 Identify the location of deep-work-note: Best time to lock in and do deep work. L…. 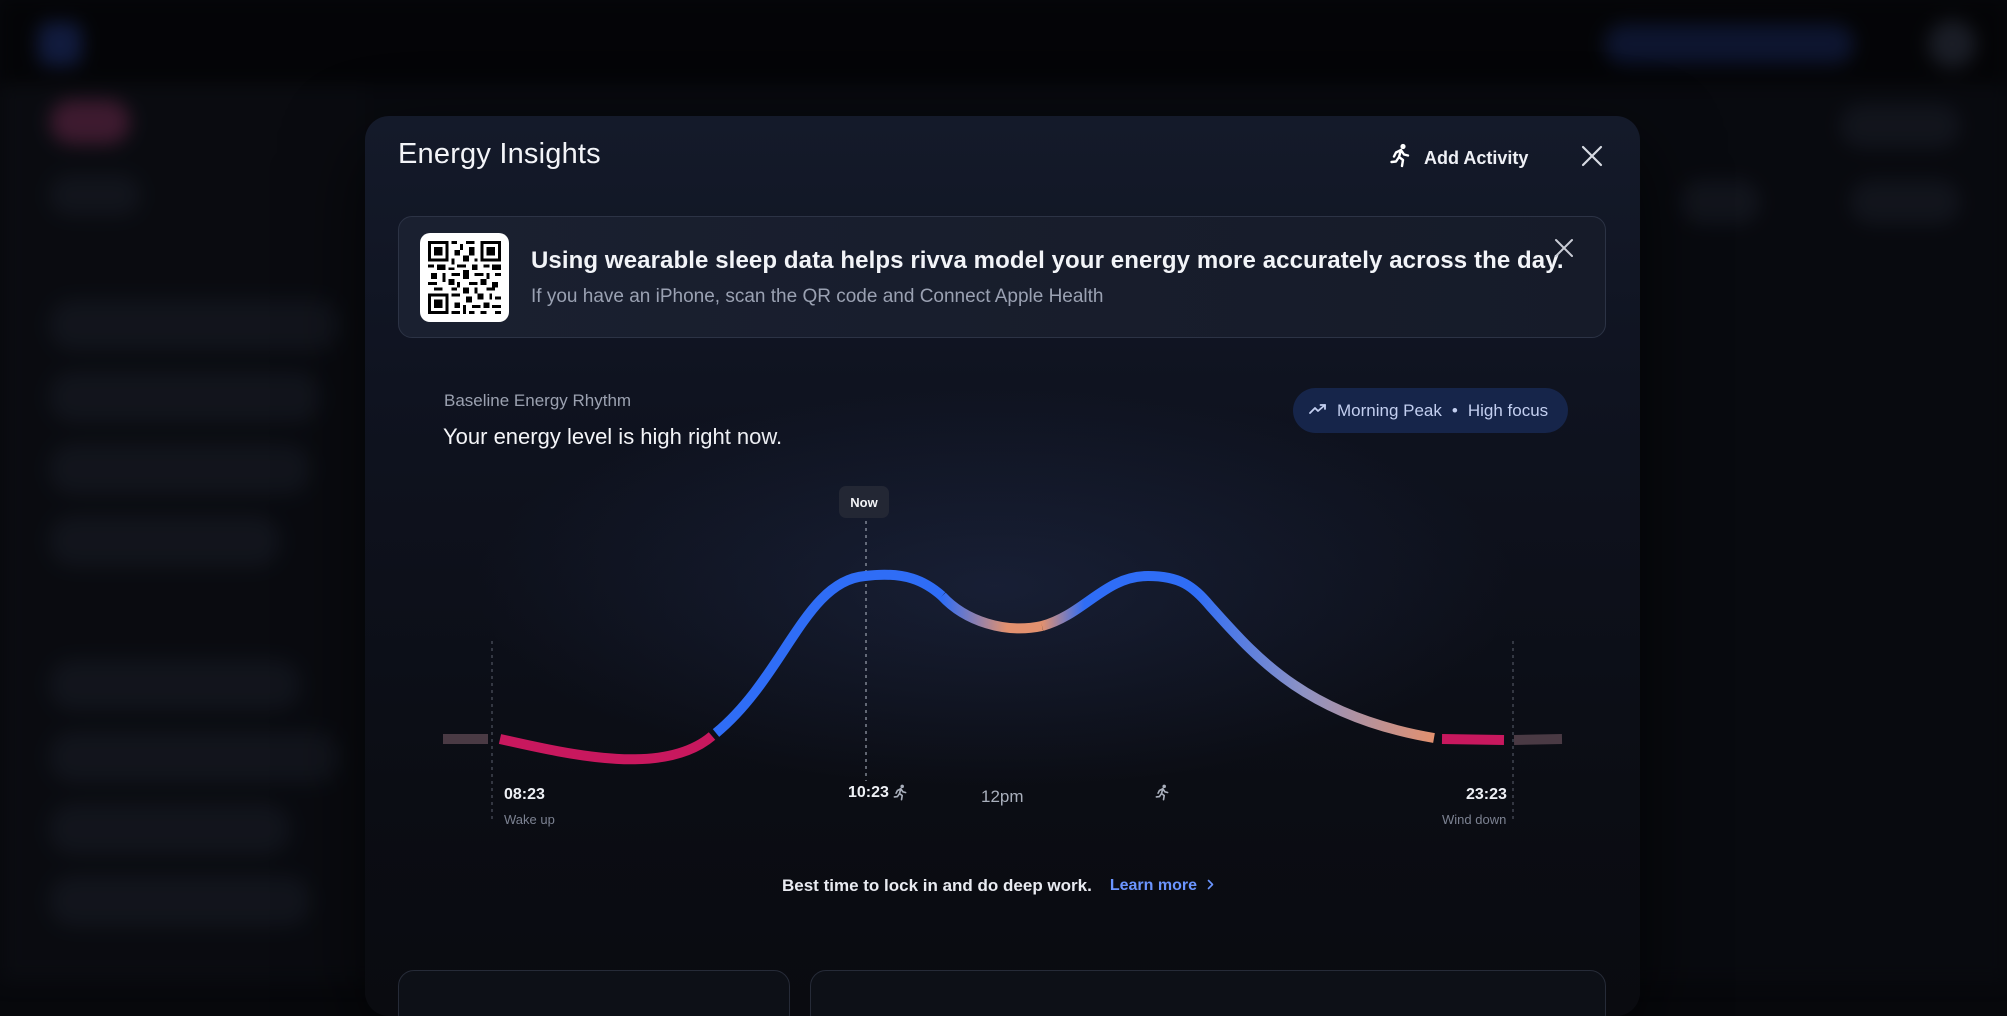
(998, 886).